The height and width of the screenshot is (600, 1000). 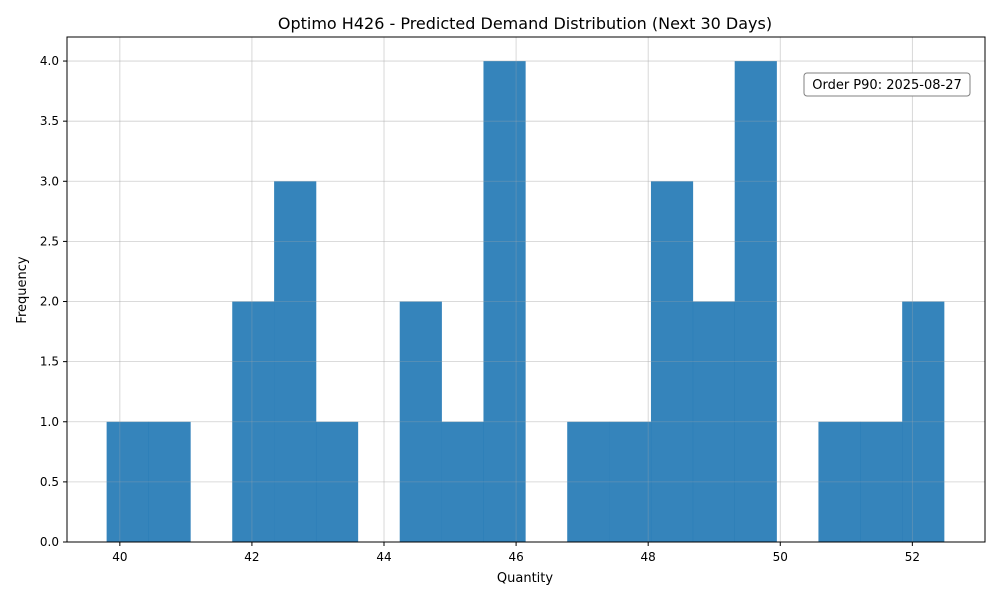 I want to click on annotation-text: Order P90: 2025-08-27, so click(x=887, y=85).